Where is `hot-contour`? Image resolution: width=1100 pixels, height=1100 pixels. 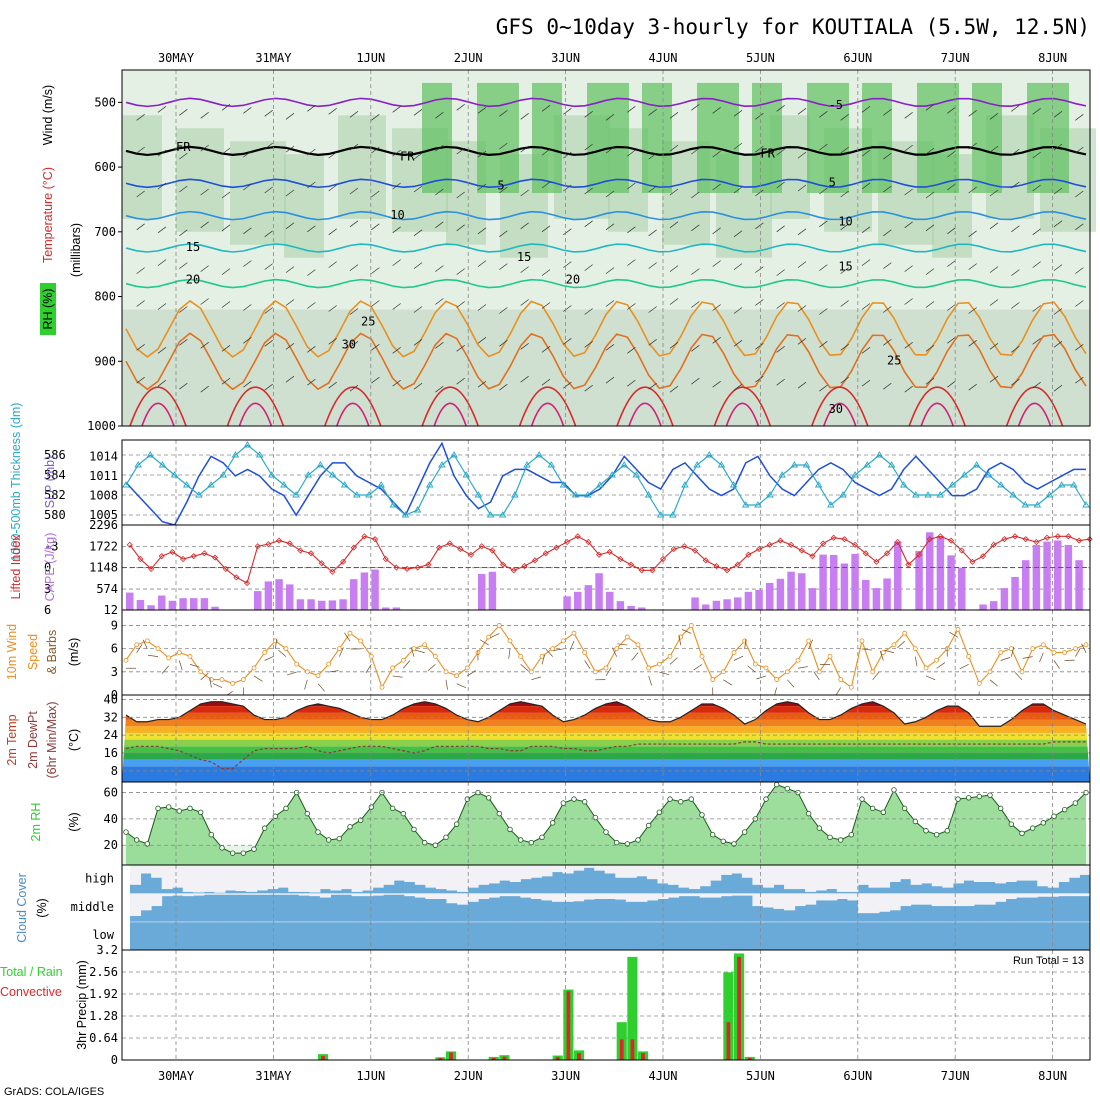
hot-contour is located at coordinates (1034, 414).